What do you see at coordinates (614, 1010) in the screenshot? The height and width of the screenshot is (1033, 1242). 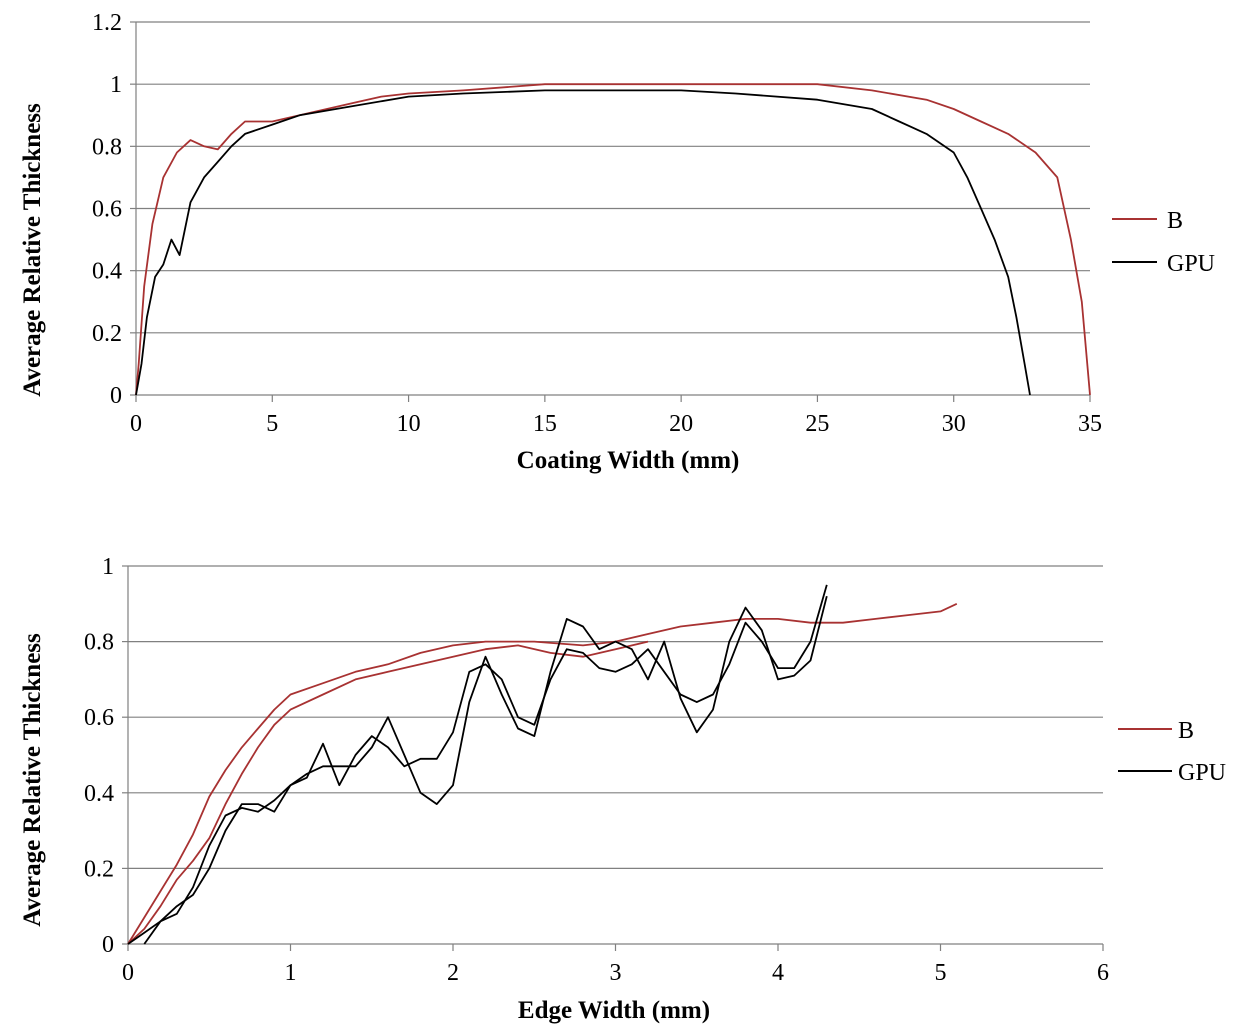 I see `x-axis-title: Edge Width (mm)` at bounding box center [614, 1010].